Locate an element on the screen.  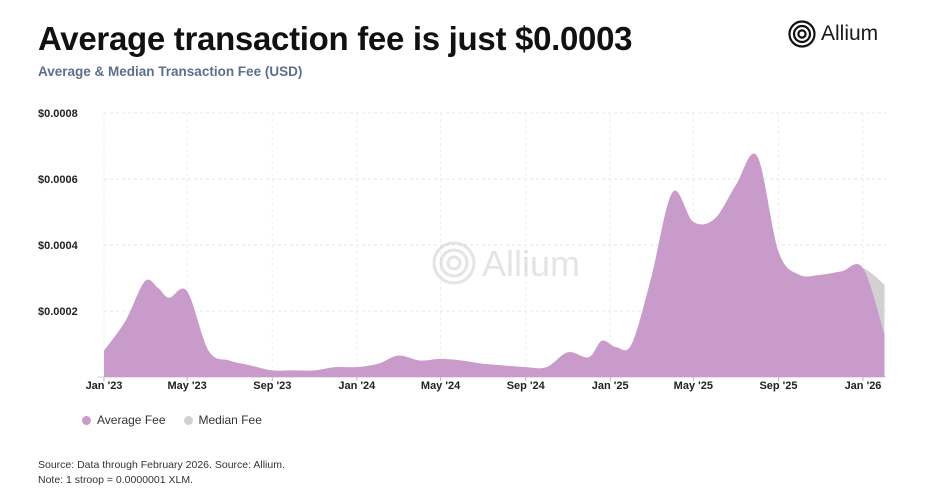
y-tick-label: $0.0004 is located at coordinates (58, 246).